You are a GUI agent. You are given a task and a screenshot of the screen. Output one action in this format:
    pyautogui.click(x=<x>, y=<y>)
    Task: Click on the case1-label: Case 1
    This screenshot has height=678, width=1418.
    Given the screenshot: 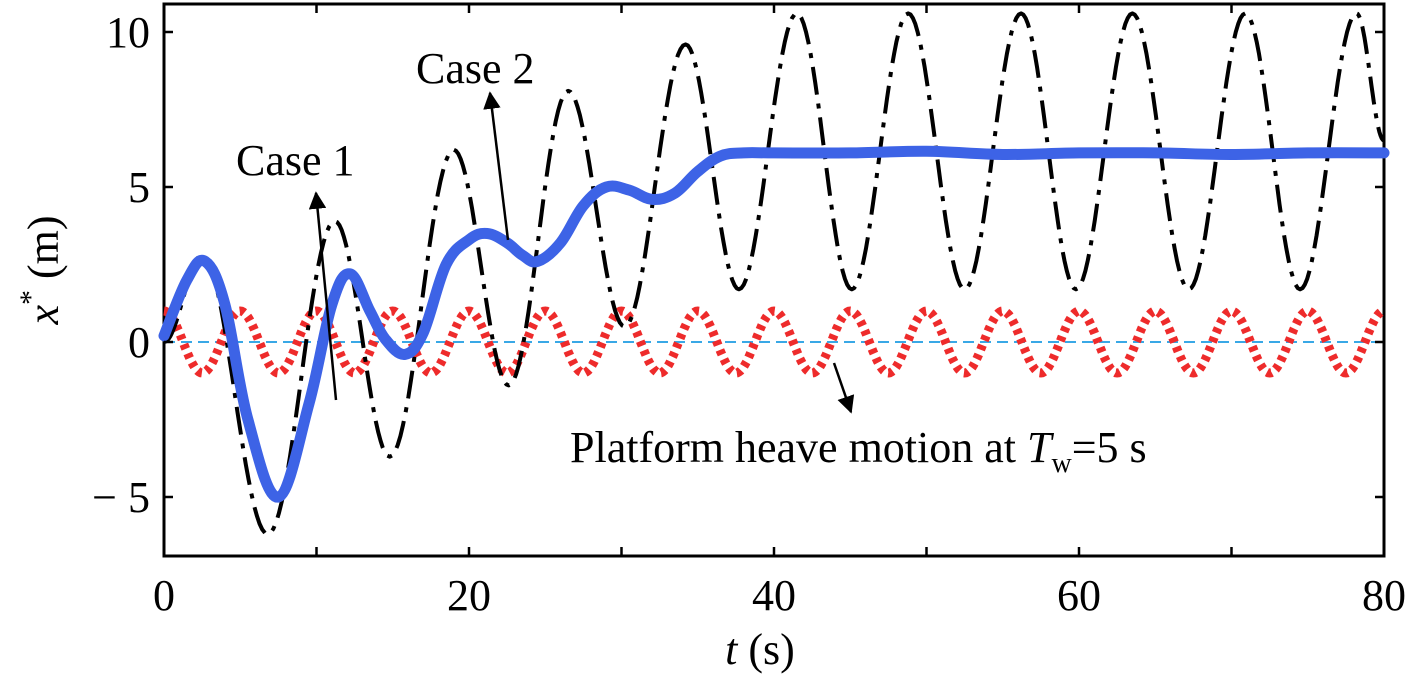 What is the action you would take?
    pyautogui.click(x=295, y=160)
    